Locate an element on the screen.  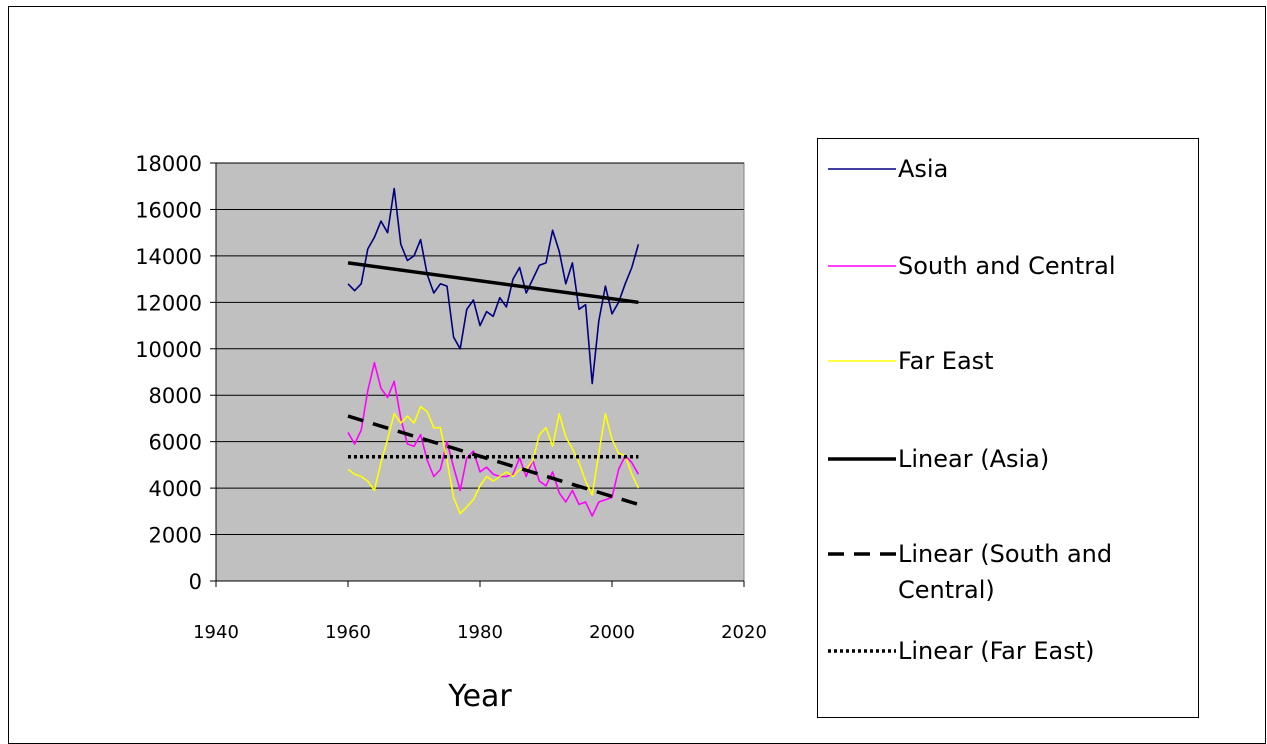
x-tick-label: 2020 is located at coordinates (744, 632).